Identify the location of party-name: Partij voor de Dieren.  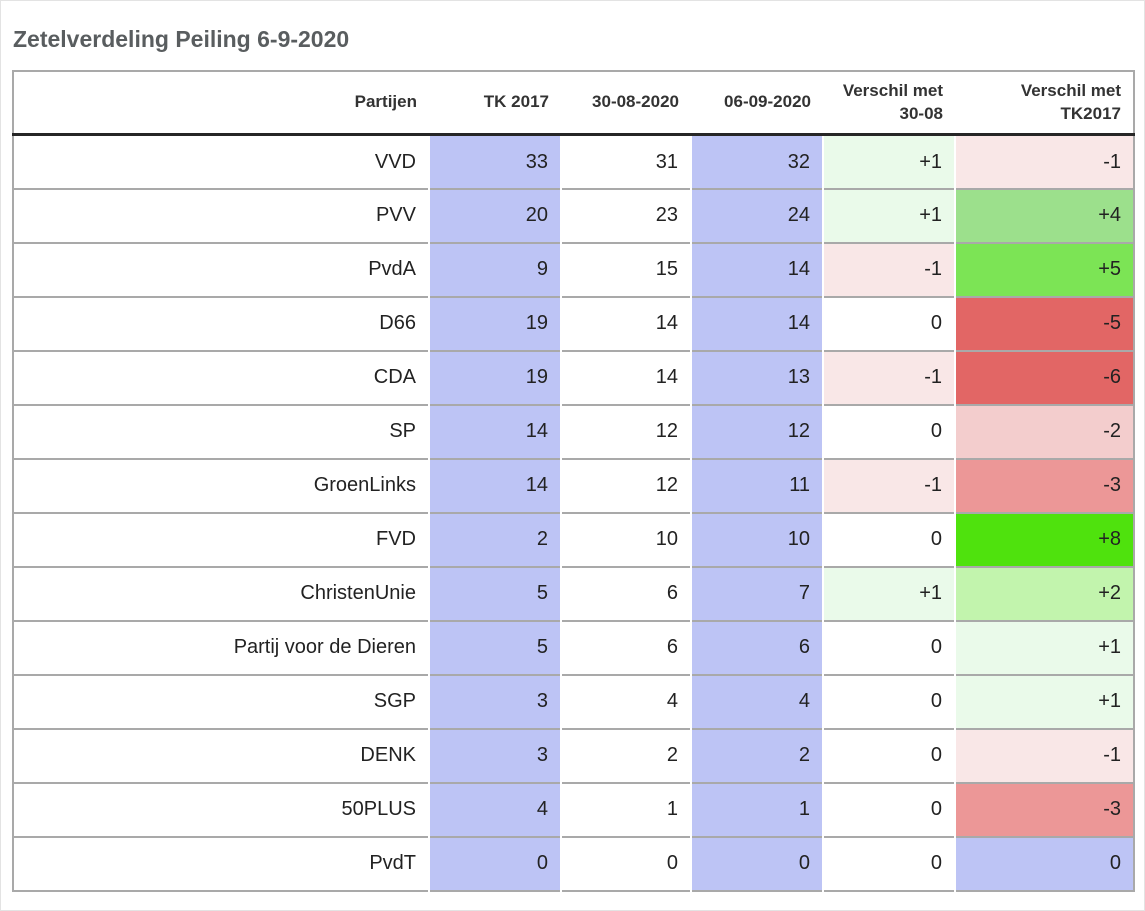
(221, 647).